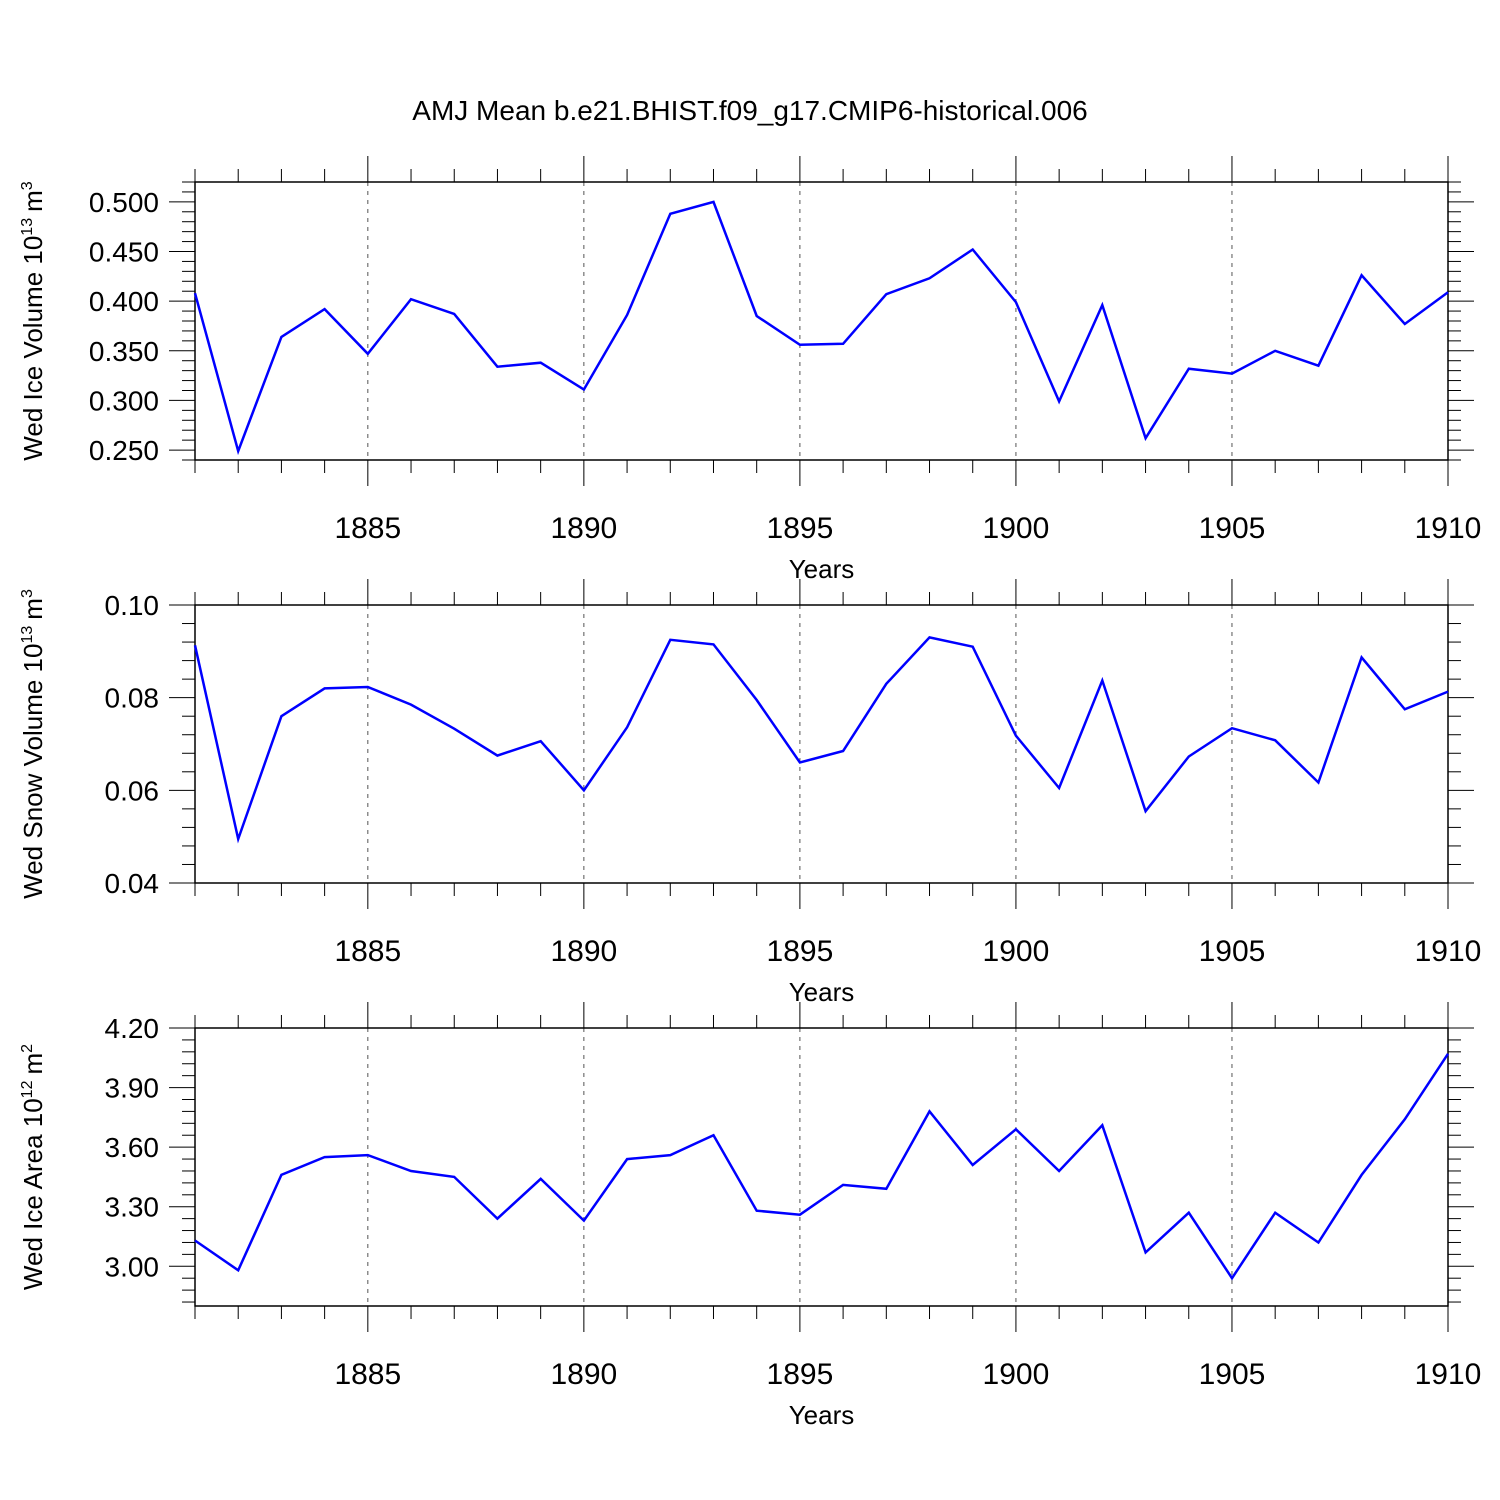  I want to click on y-axis-label-text: Wed Ice Volume 10, so click(33, 348).